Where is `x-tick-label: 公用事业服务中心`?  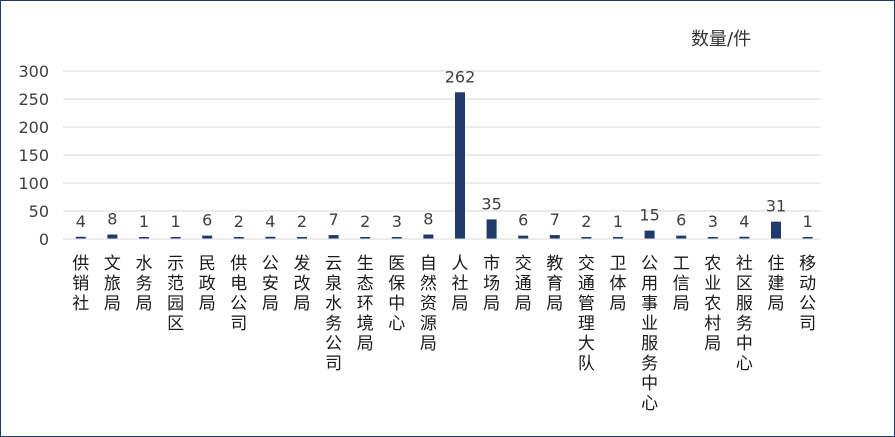 x-tick-label: 公用事业服务中心 is located at coordinates (649, 334).